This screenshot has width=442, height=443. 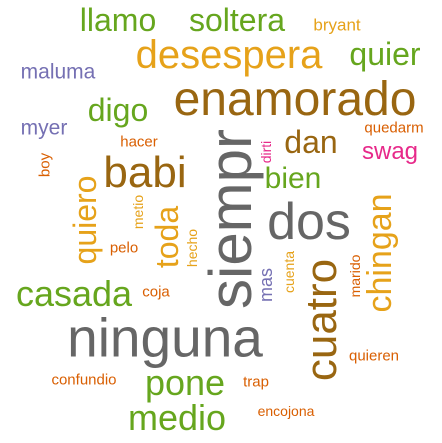 What do you see at coordinates (145, 172) in the screenshot?
I see `word: babi` at bounding box center [145, 172].